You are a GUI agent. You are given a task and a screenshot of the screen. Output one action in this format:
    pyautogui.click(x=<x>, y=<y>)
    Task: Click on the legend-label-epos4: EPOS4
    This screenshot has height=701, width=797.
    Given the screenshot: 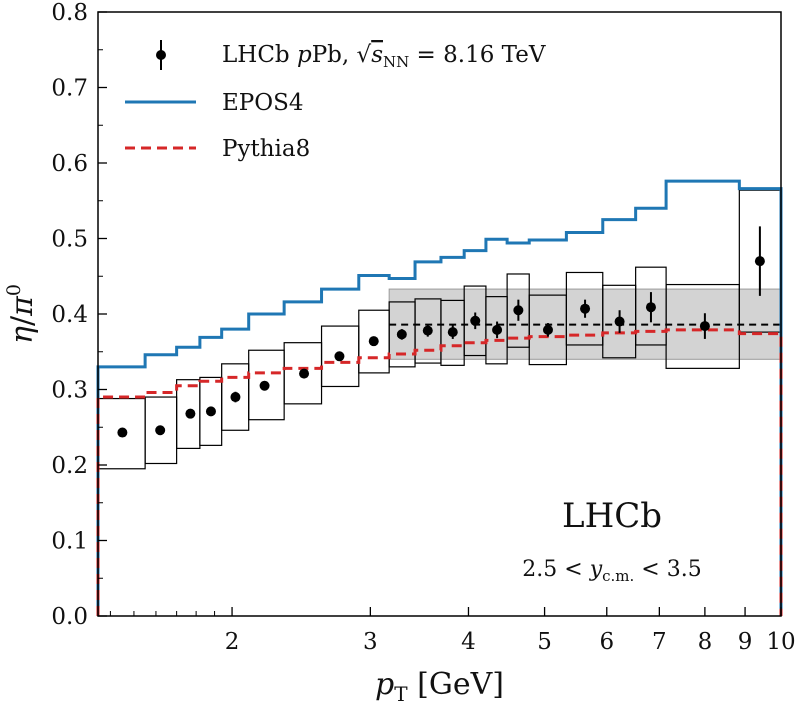 What is the action you would take?
    pyautogui.click(x=263, y=103)
    